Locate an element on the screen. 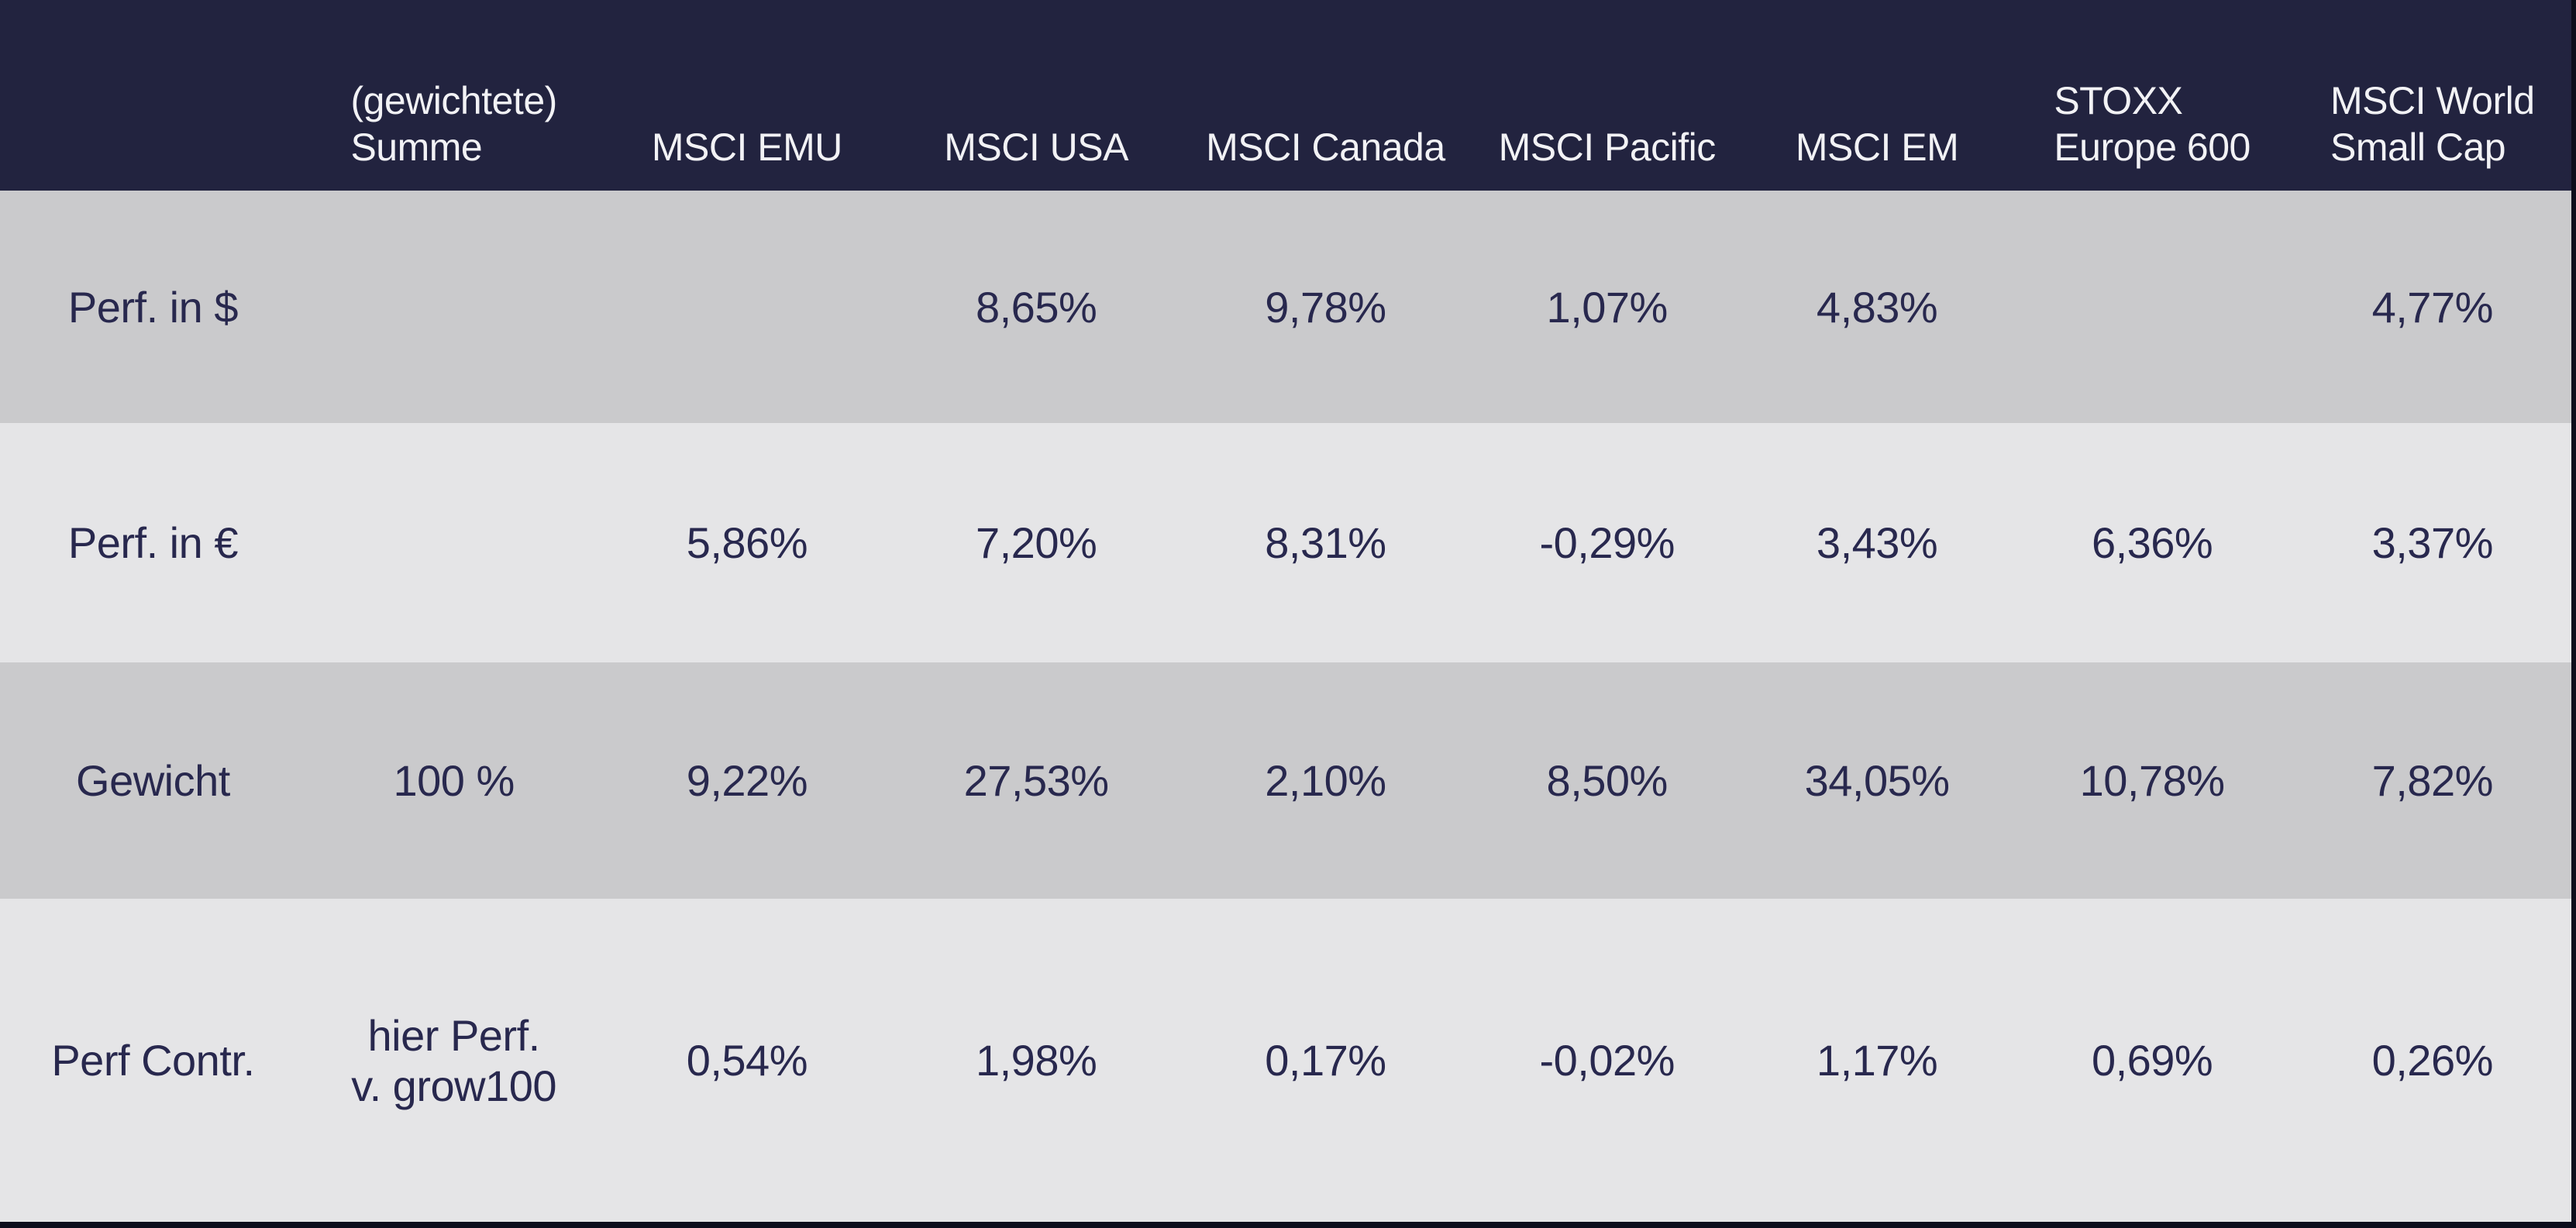  header-line: Summe is located at coordinates (416, 147).